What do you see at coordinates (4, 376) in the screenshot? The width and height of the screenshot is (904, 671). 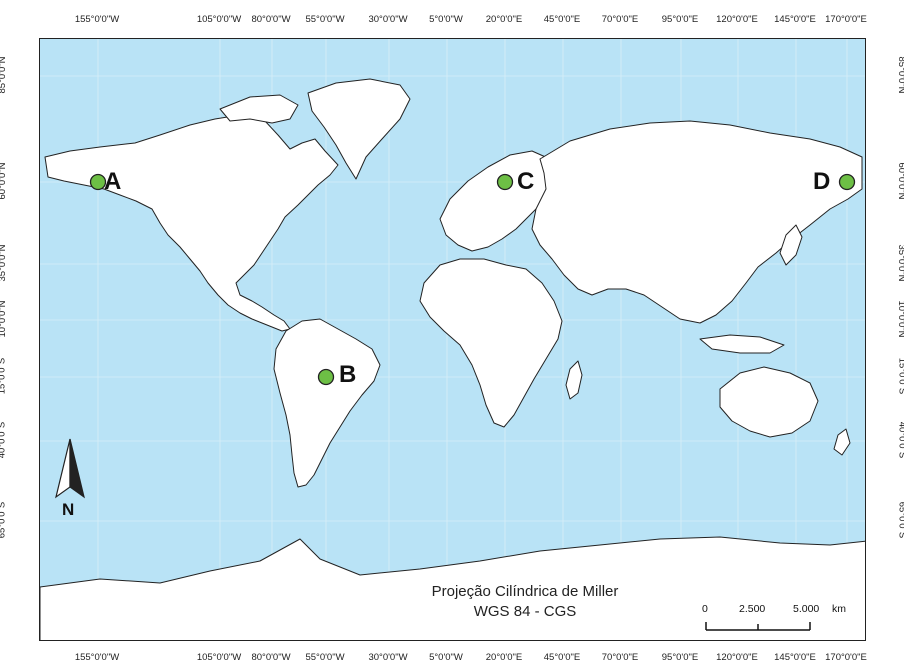 I see `tick-label-left: 15°0'0"S` at bounding box center [4, 376].